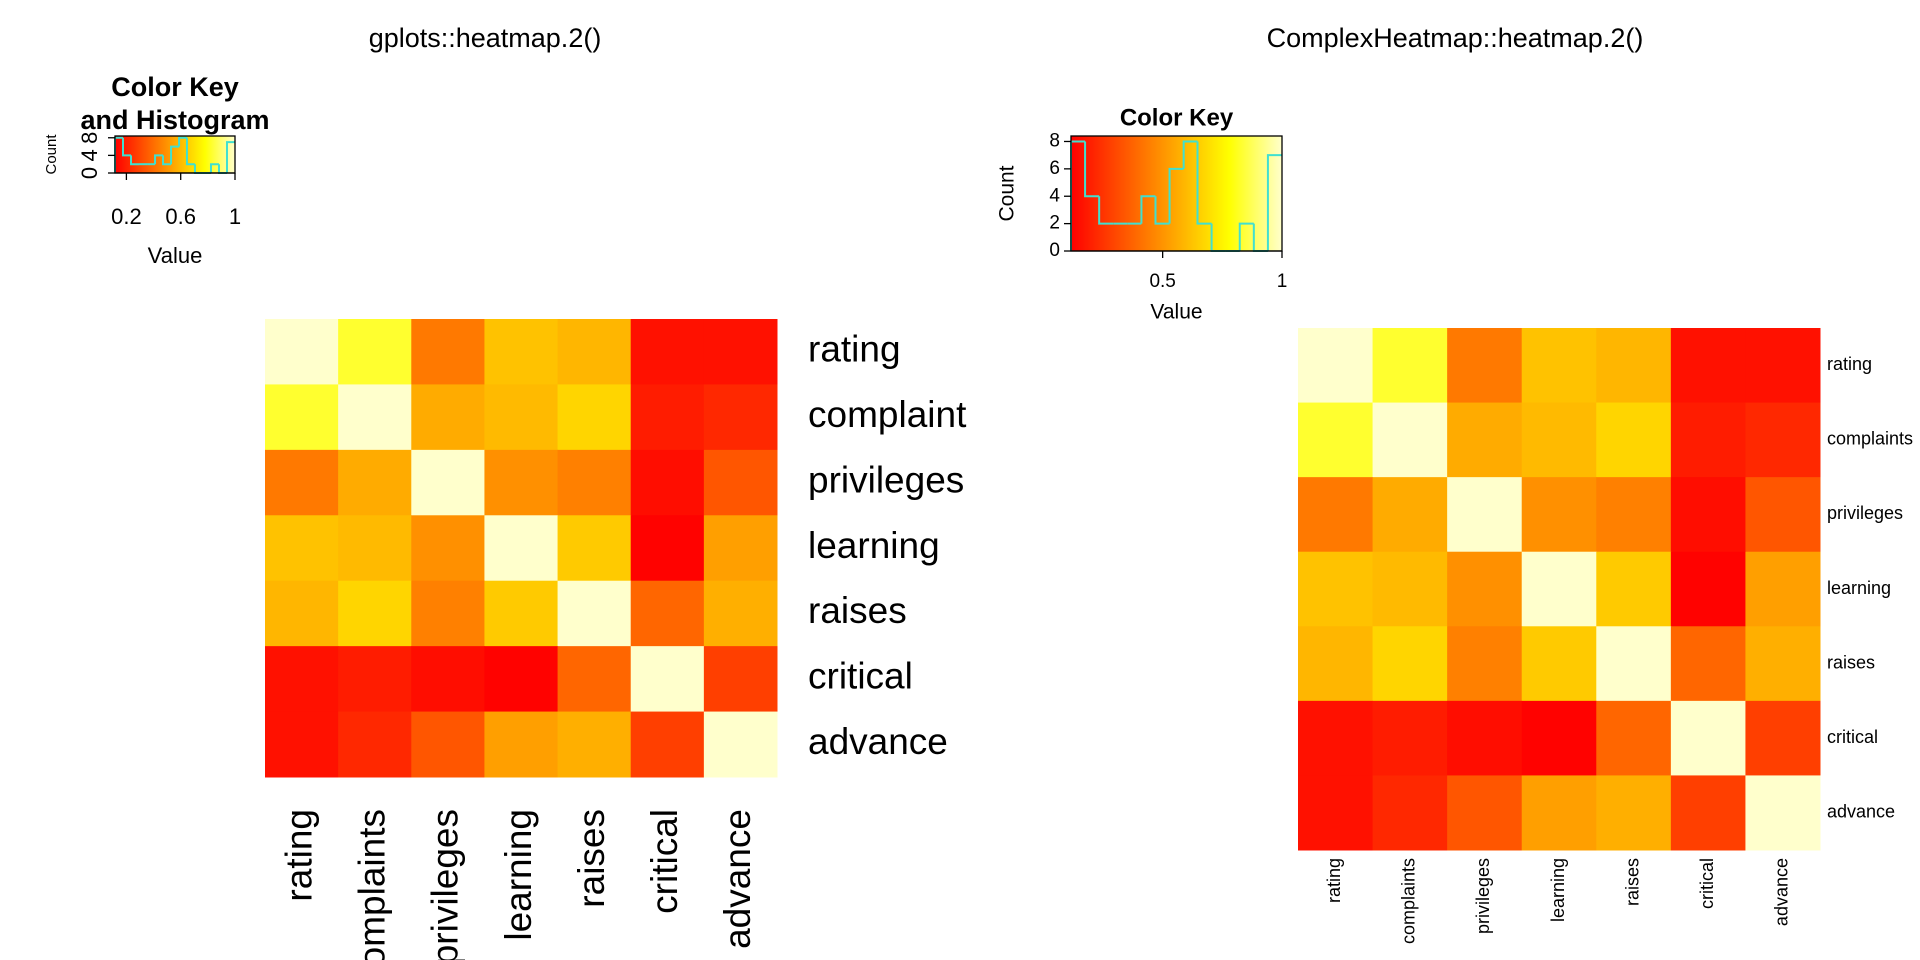 The width and height of the screenshot is (1920, 960). I want to click on key-y-label: Count, so click(1007, 193).